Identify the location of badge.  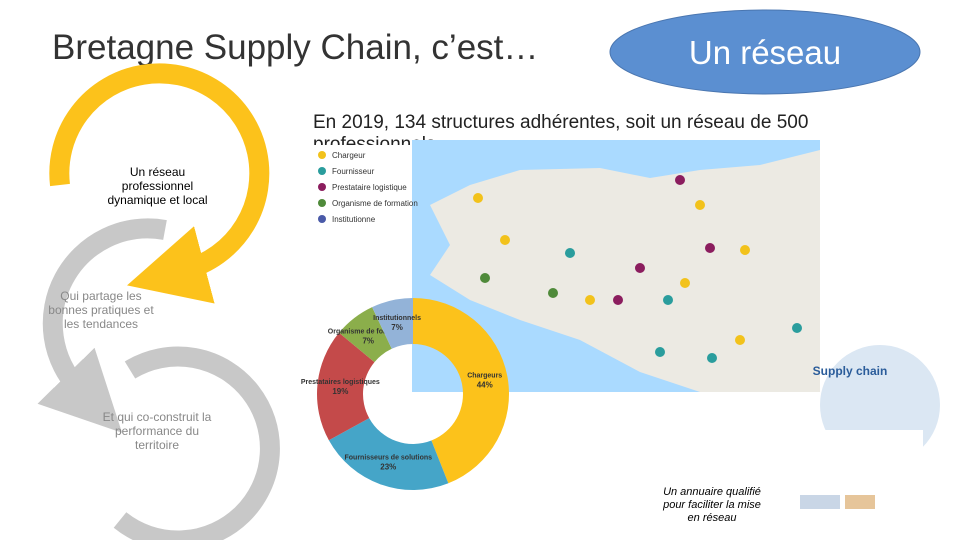
(765, 52).